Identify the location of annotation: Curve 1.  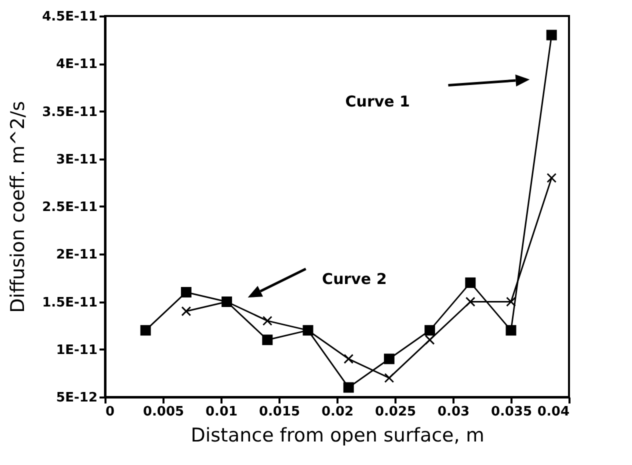
(377, 101).